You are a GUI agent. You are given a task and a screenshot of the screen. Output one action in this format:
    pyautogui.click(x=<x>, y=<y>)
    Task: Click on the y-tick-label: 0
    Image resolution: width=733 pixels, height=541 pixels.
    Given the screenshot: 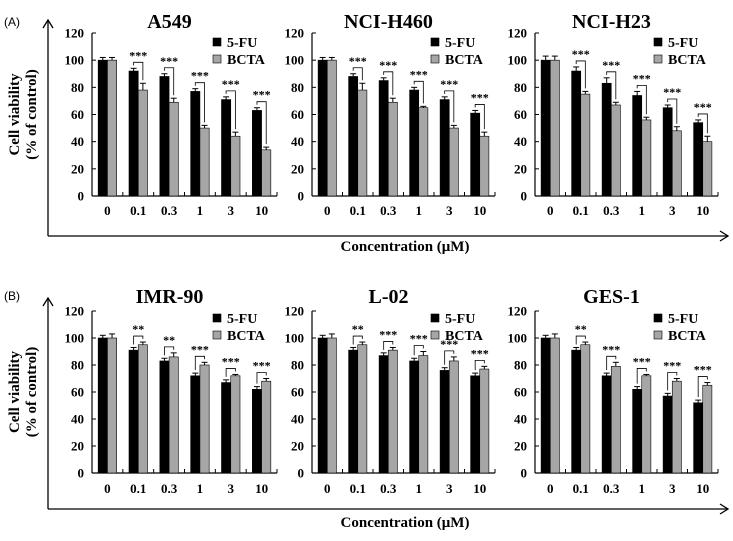 What is the action you would take?
    pyautogui.click(x=81, y=196)
    